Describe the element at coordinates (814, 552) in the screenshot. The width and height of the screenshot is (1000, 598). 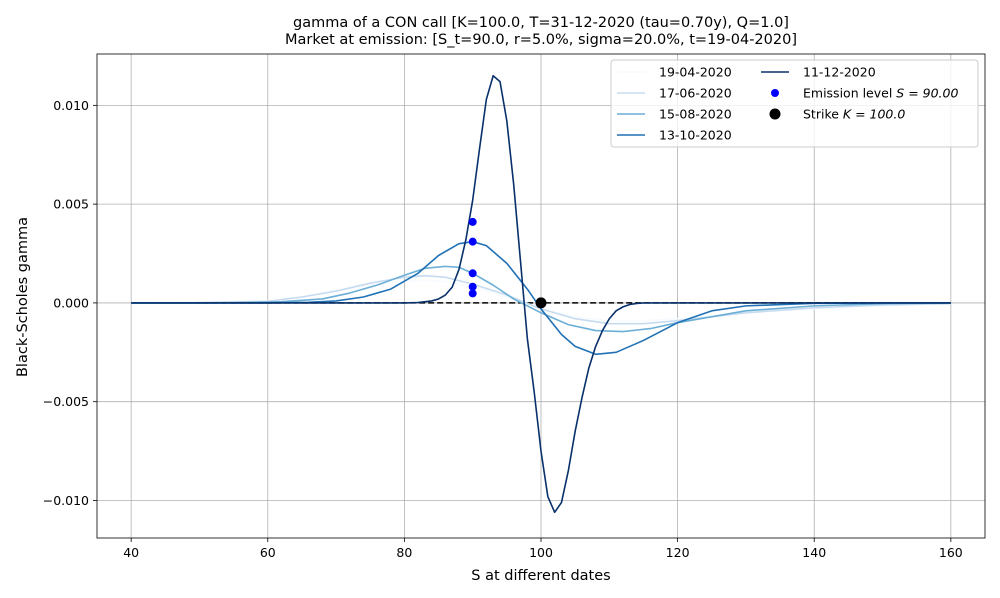
I see `x-tick-label: 140` at that location.